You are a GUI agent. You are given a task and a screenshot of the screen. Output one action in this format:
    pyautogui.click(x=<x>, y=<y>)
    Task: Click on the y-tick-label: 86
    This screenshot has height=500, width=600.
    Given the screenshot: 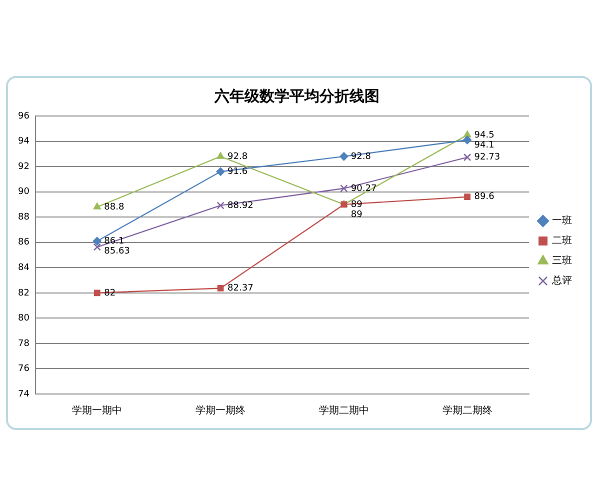 What is the action you would take?
    pyautogui.click(x=24, y=243)
    